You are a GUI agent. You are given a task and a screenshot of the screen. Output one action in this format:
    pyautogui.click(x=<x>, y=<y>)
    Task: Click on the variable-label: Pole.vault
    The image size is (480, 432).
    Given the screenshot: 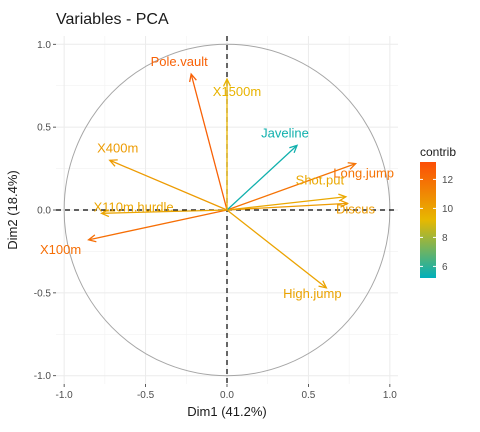 What is the action you would take?
    pyautogui.click(x=179, y=61)
    